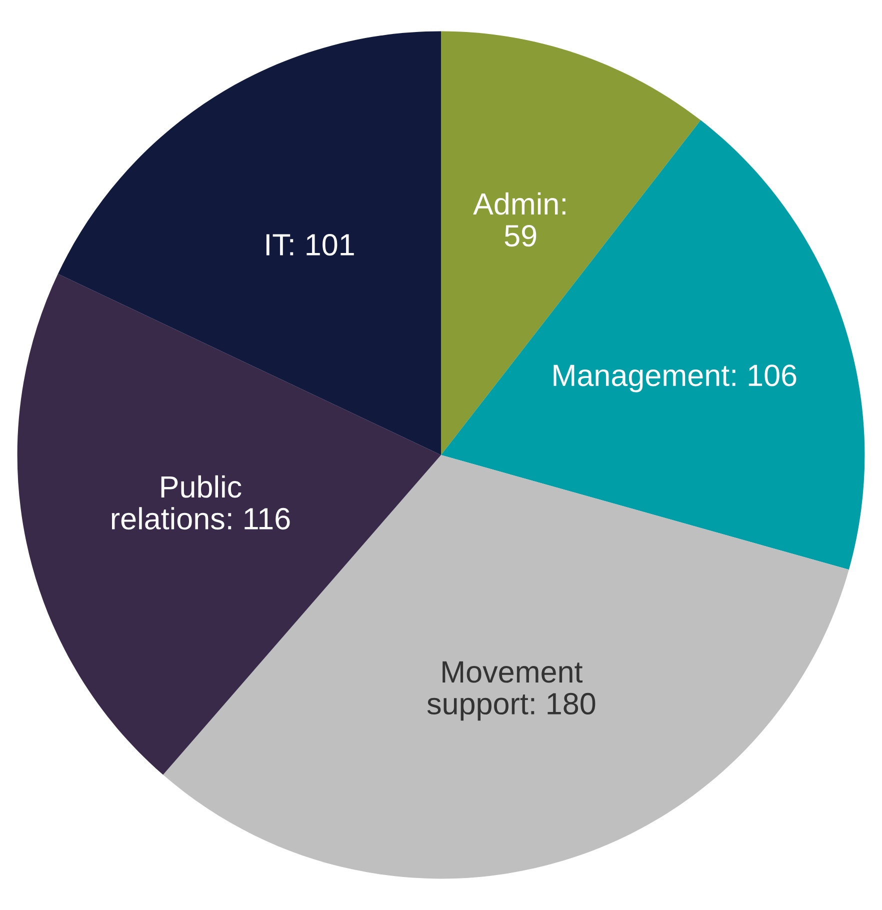  What do you see at coordinates (310, 245) in the screenshot?
I see `slice-label: IT: 101` at bounding box center [310, 245].